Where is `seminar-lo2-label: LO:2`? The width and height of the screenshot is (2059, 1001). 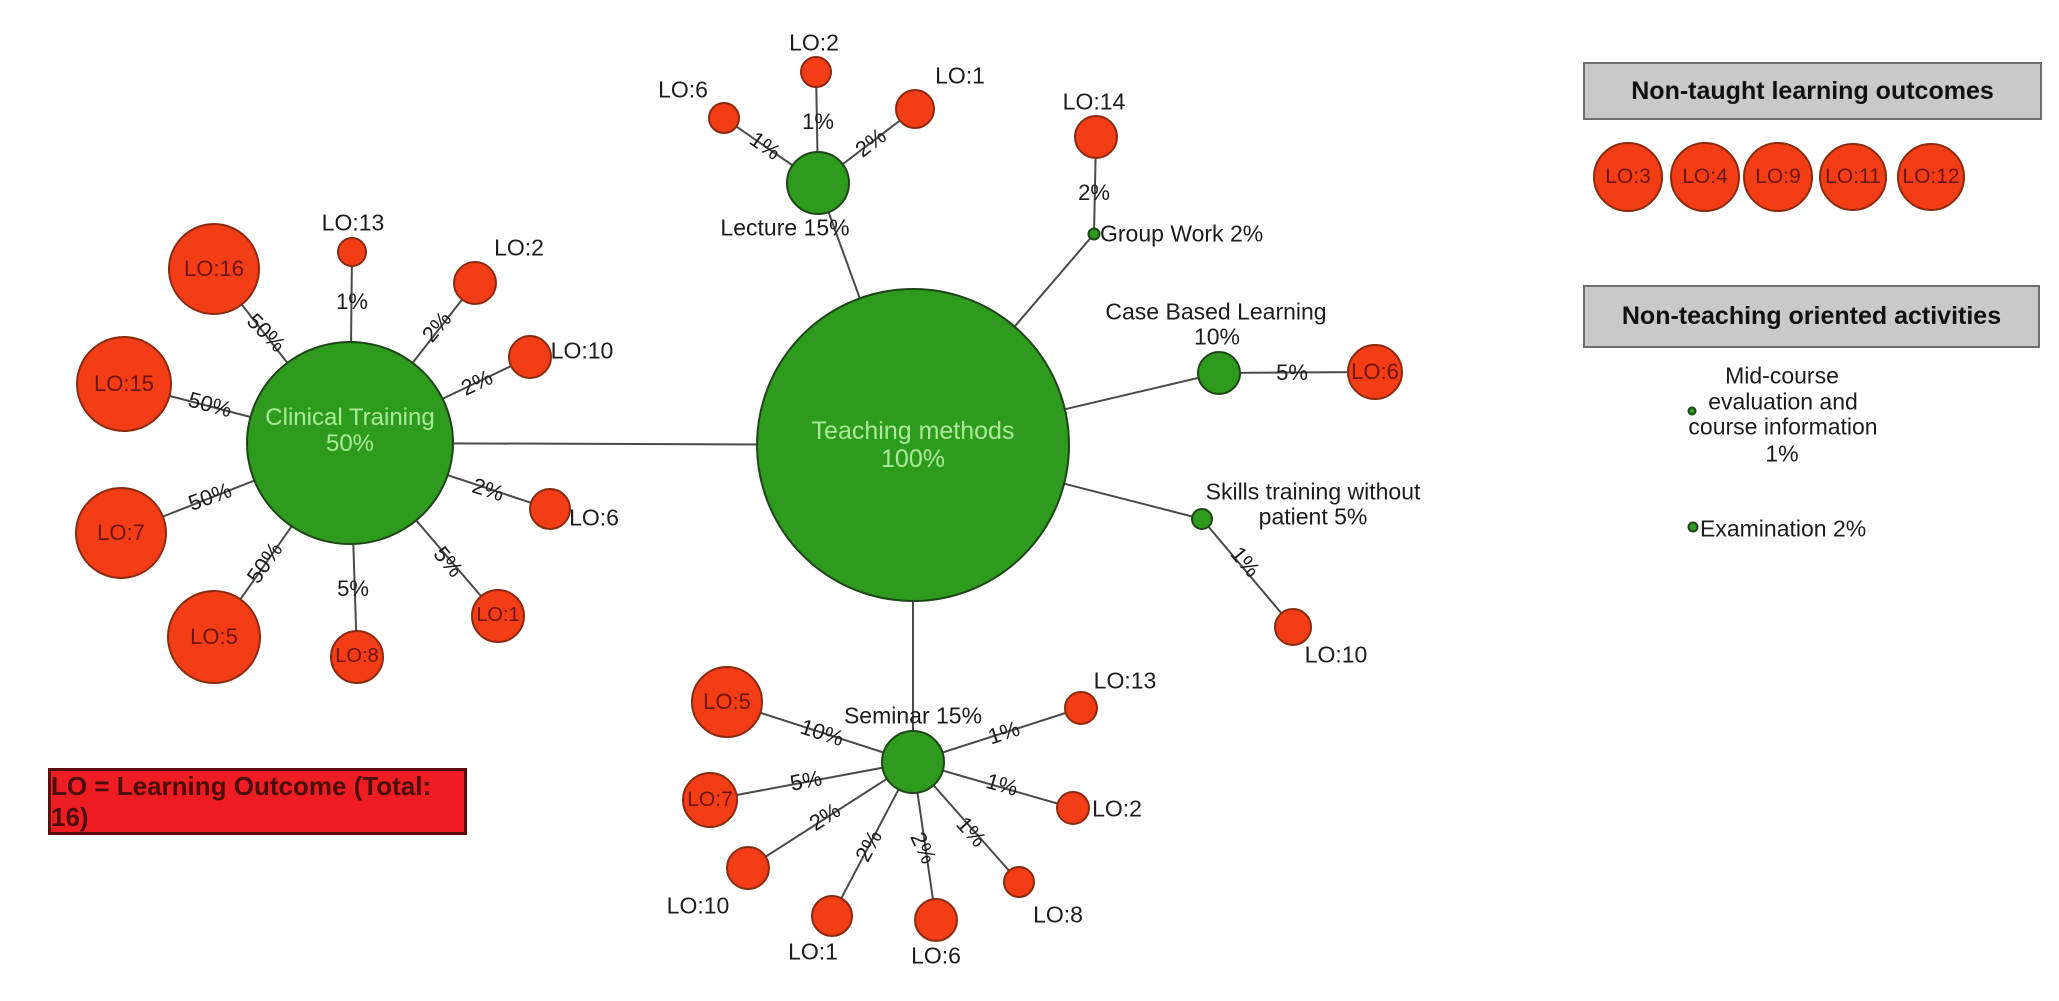
seminar-lo2-label: LO:2 is located at coordinates (1117, 808).